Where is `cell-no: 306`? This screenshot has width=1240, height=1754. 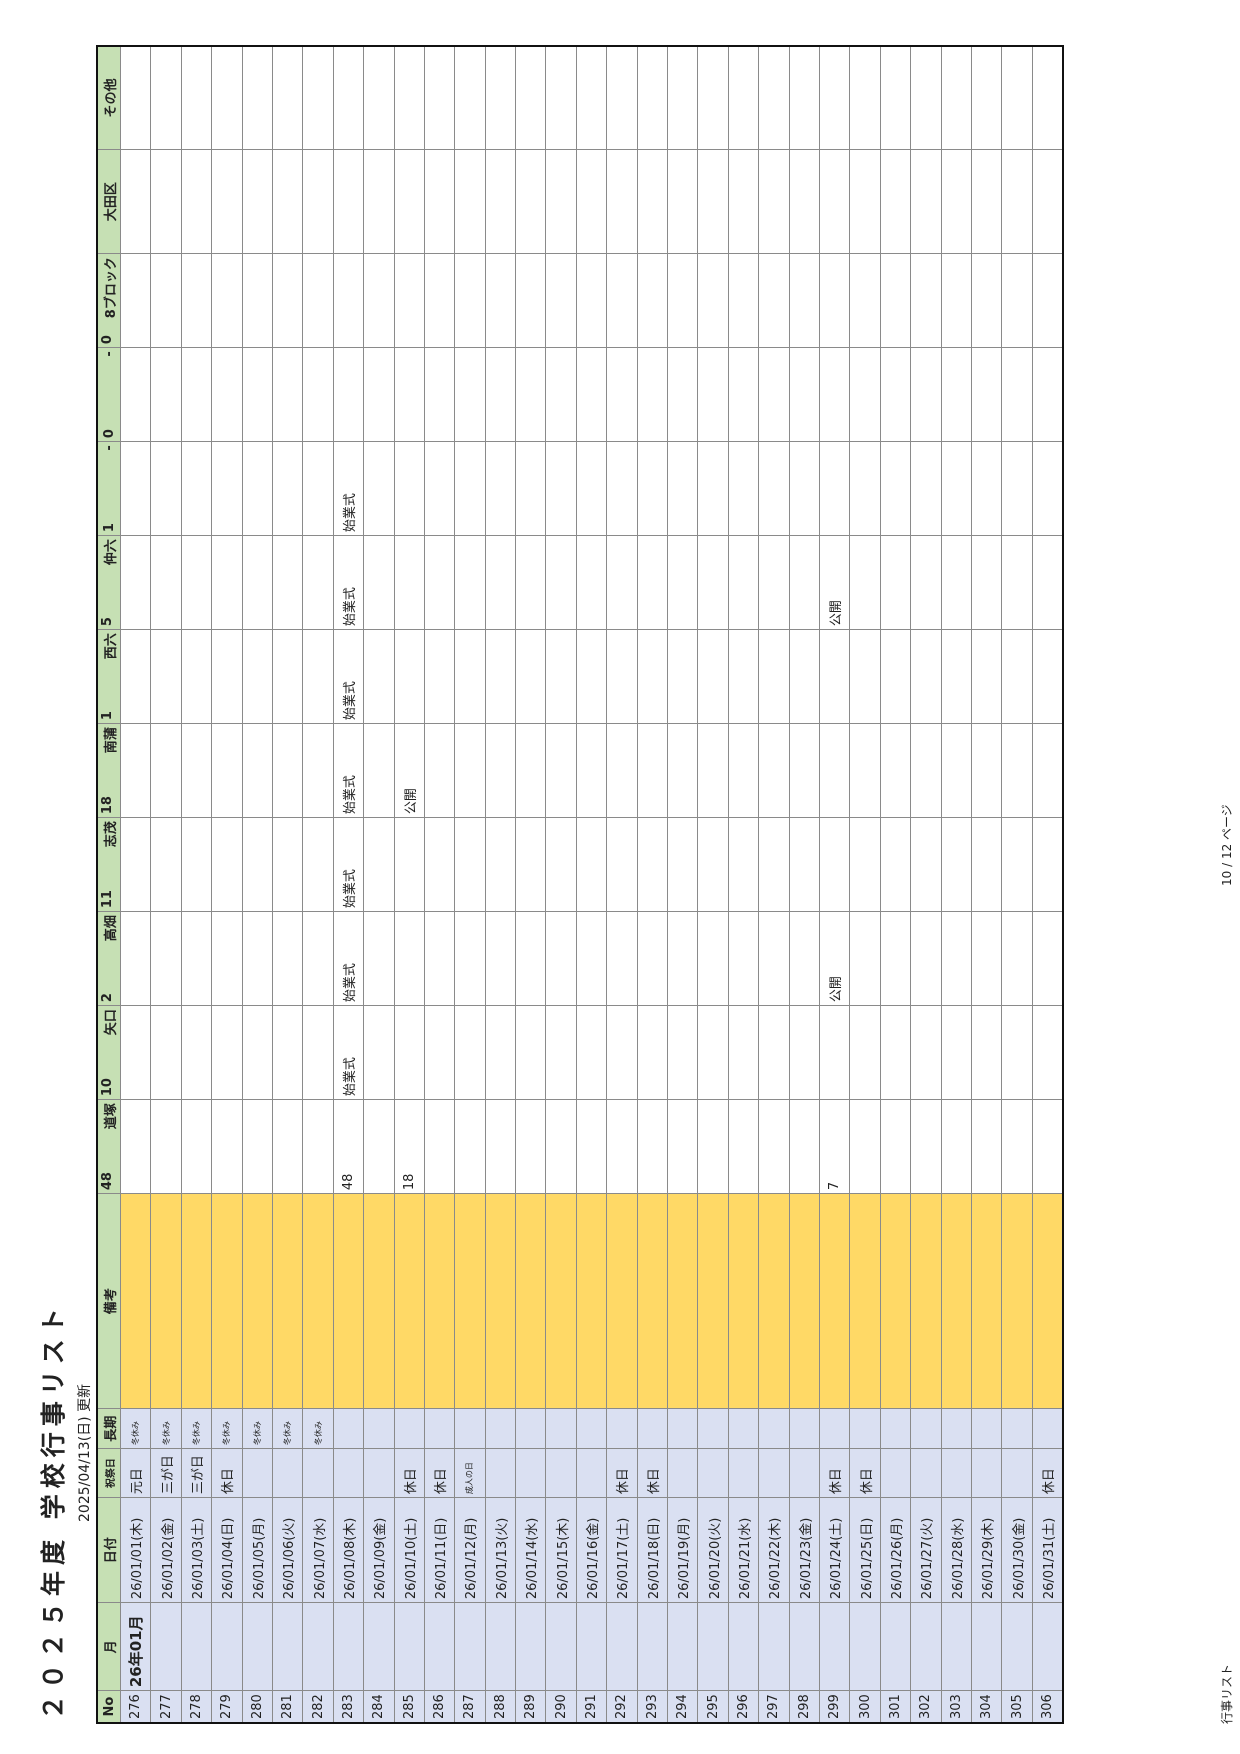 cell-no: 306 is located at coordinates (1048, 1706).